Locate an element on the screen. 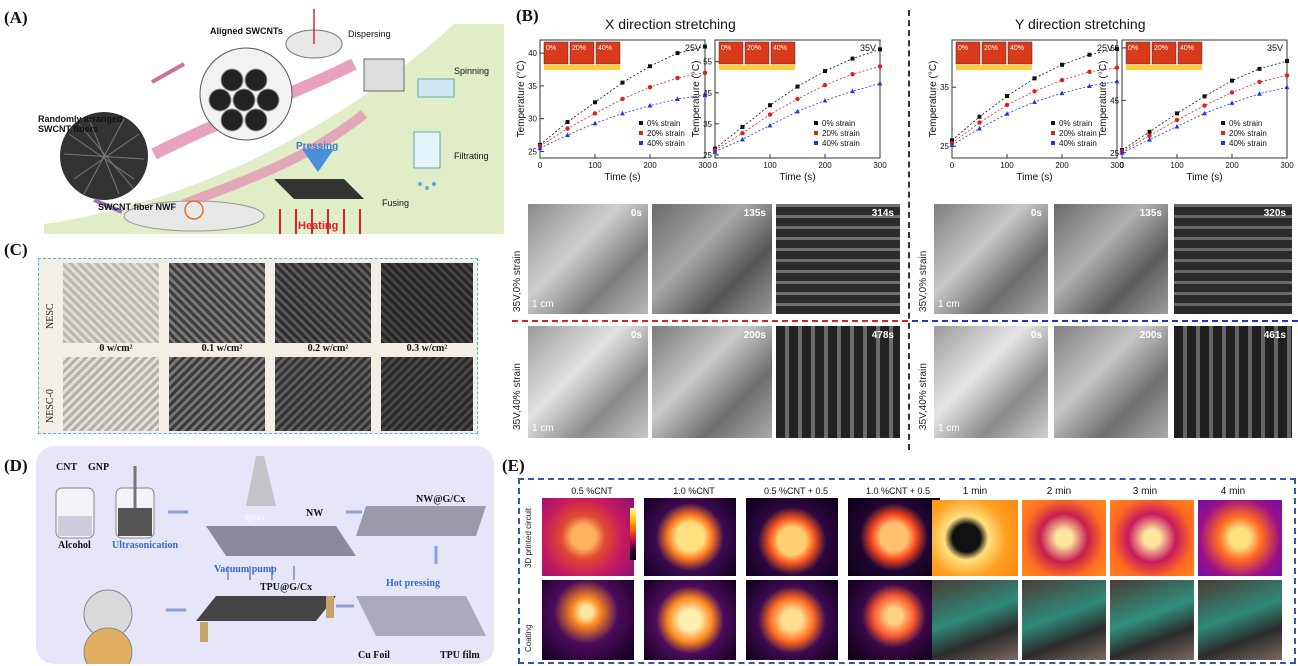 Image resolution: width=1298 pixels, height=666 pixels. chart-3-frame is located at coordinates (1034, 99).